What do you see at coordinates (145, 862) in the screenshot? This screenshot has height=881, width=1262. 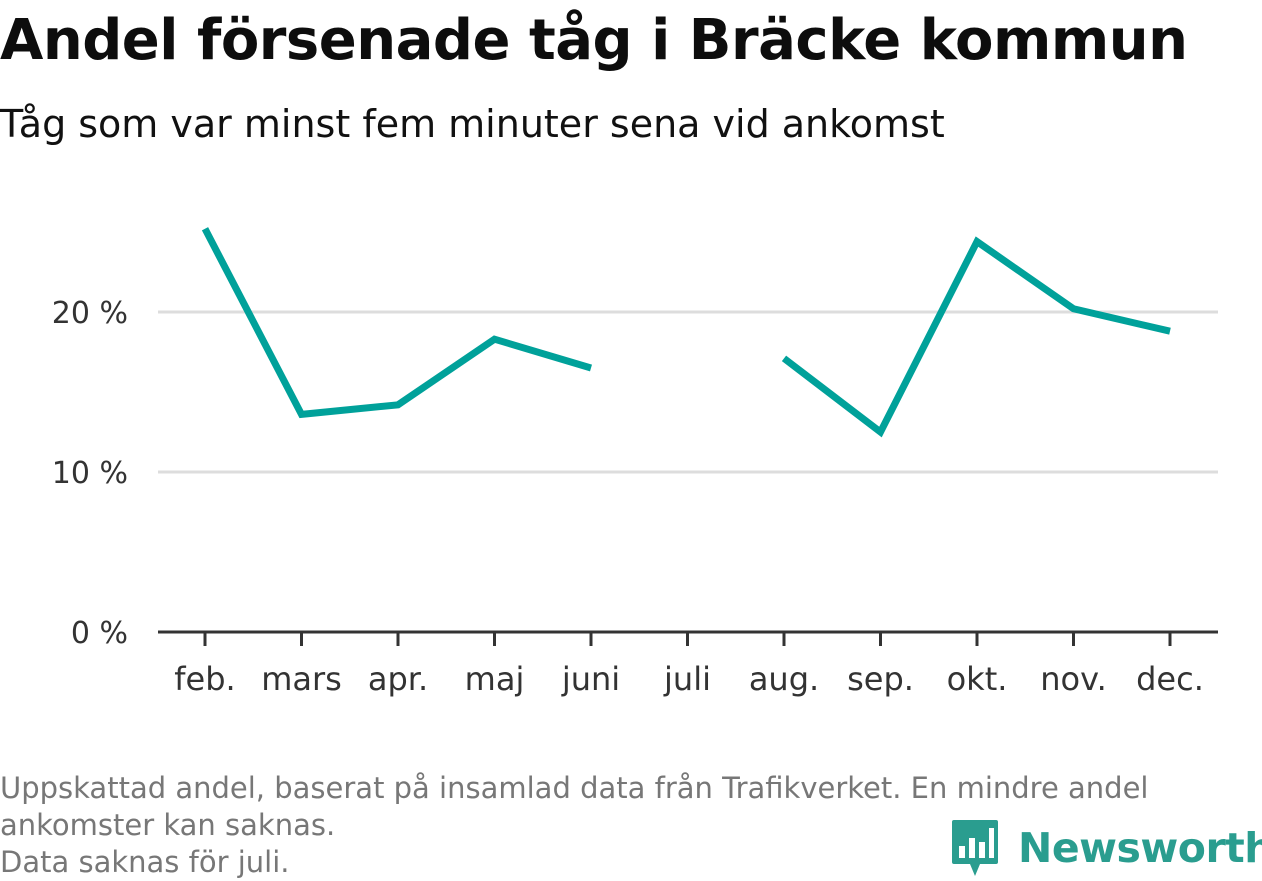 I see `footer-line-3: Data saknas för juli.` at bounding box center [145, 862].